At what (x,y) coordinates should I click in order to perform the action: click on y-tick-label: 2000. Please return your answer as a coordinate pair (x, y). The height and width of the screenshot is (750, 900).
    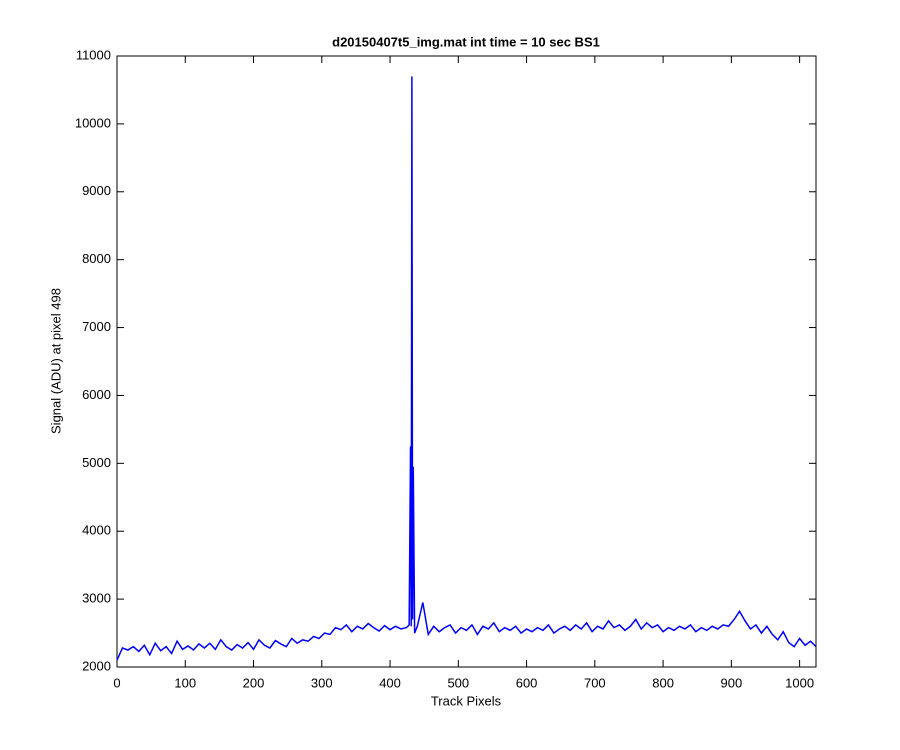
    Looking at the image, I should click on (96, 665).